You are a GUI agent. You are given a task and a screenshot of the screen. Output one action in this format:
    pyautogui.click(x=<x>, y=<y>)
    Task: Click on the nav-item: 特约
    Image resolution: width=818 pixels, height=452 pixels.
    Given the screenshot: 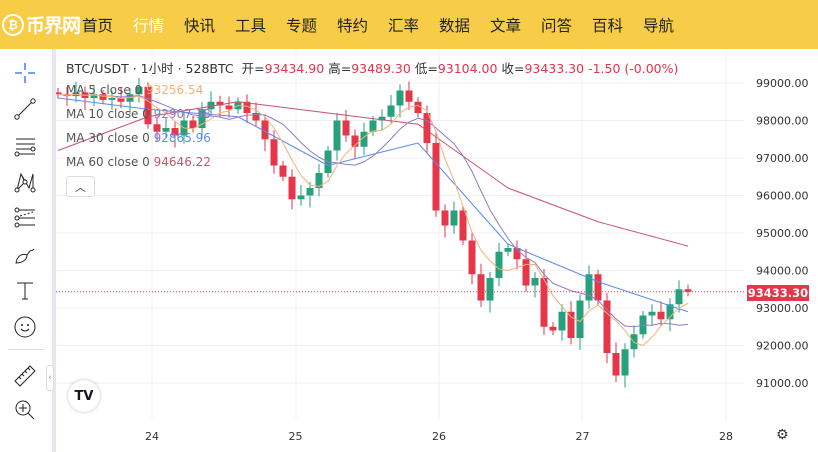 What is the action you would take?
    pyautogui.click(x=352, y=25)
    